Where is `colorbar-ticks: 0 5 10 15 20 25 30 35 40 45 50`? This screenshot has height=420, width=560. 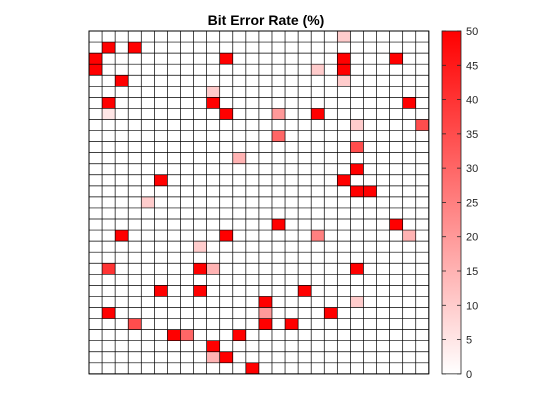
colorbar-ticks: 0 5 10 15 20 25 30 35 40 45 50 is located at coordinates (460, 203).